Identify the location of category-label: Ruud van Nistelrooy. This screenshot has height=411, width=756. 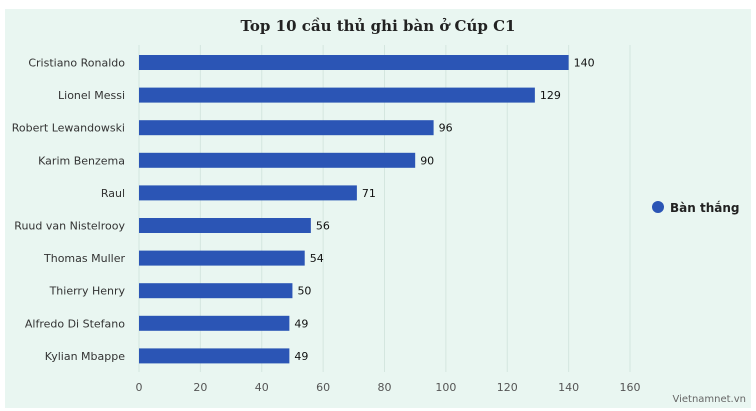
(69, 226).